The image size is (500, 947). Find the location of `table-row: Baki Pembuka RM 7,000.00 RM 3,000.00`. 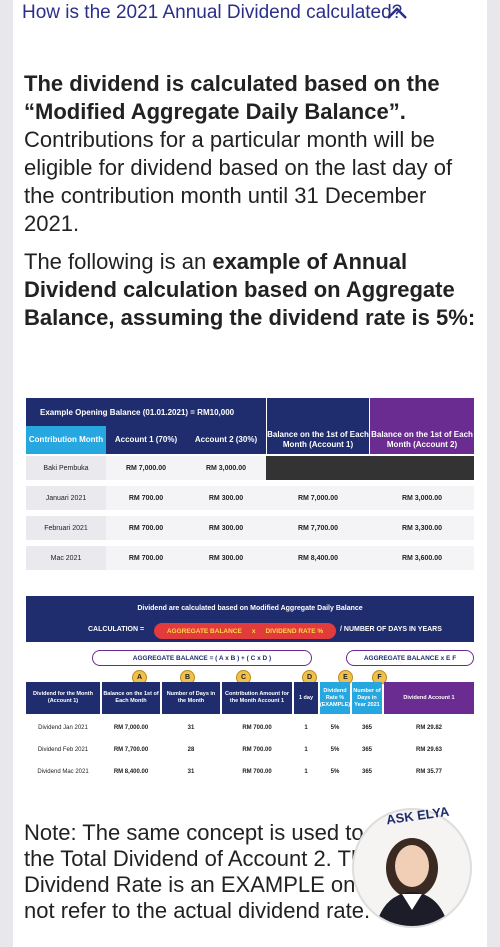

table-row: Baki Pembuka RM 7,000.00 RM 3,000.00 is located at coordinates (250, 468).